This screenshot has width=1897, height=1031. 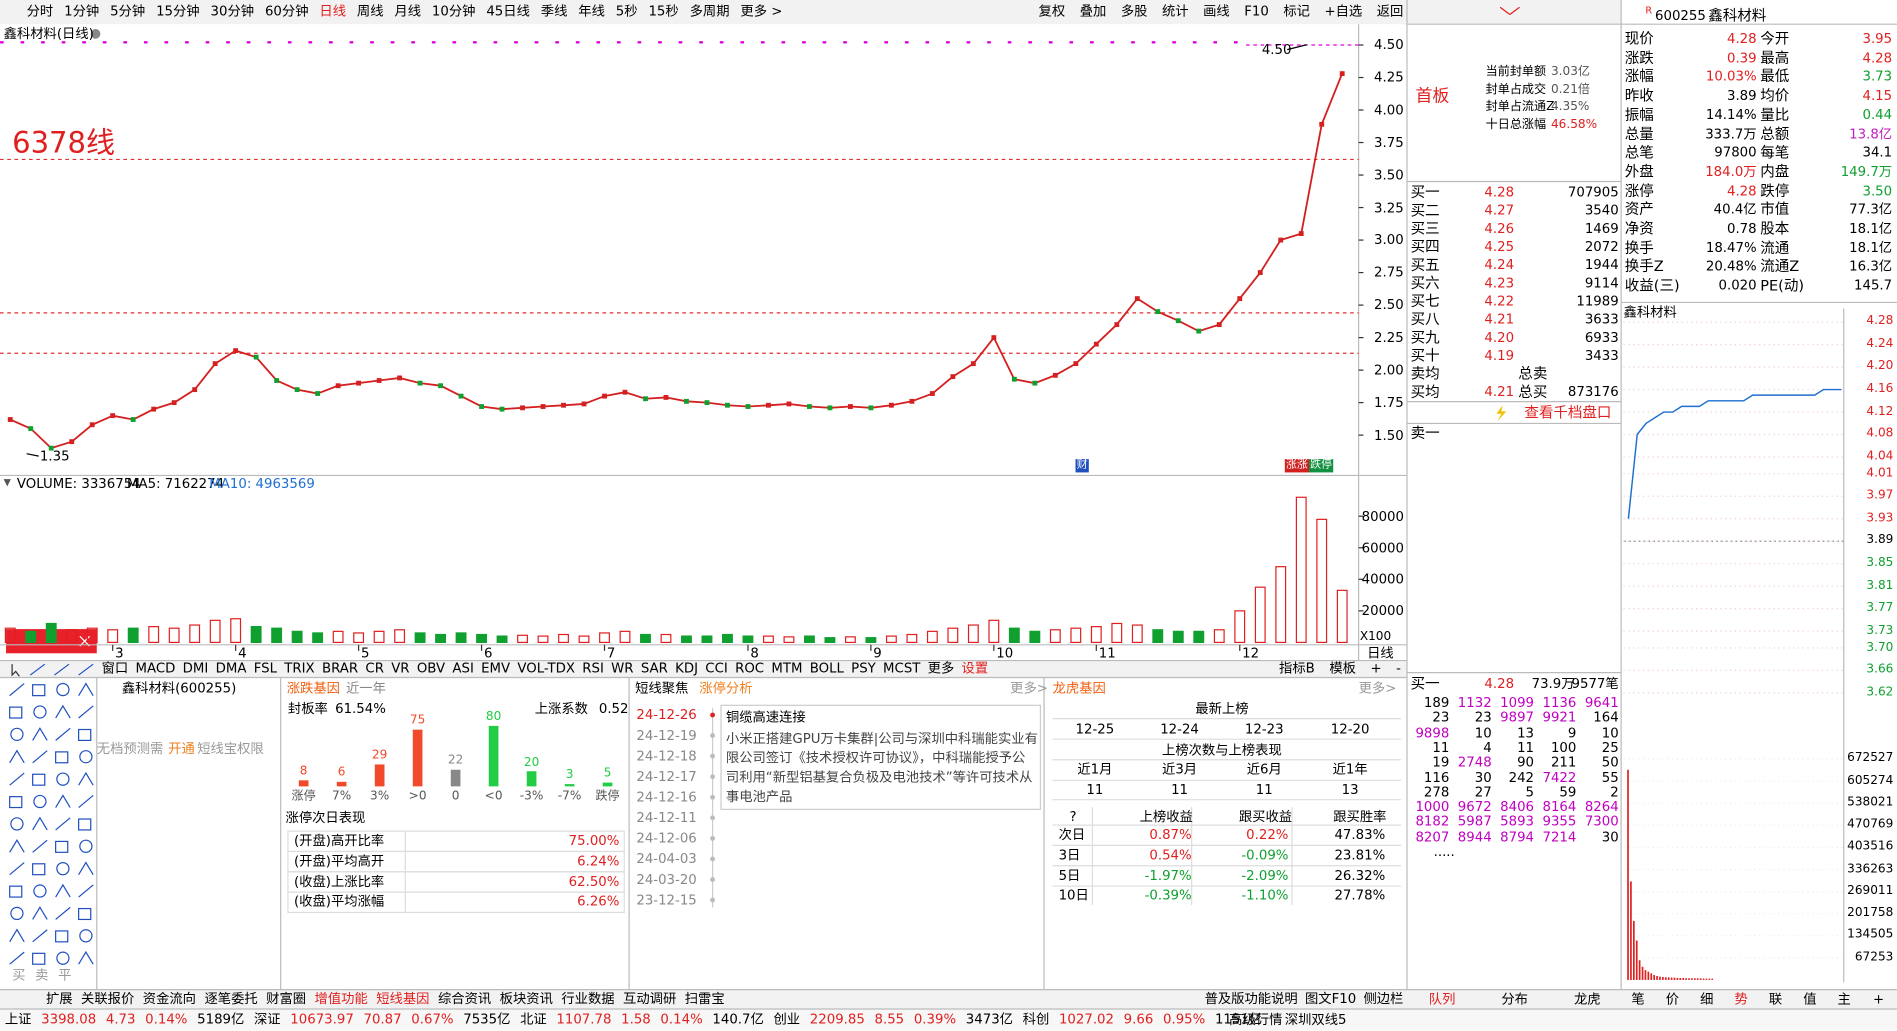 I want to click on button: +自选, so click(x=1343, y=11).